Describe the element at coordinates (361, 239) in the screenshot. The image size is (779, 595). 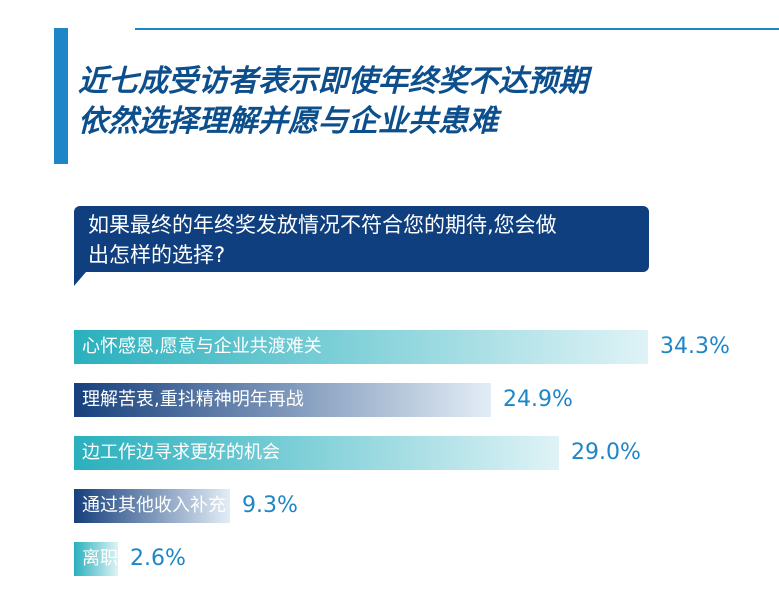
I see `question-box: 如果最终的年终奖发放情况不符合您的期待,您会做 出怎样的选择?` at that location.